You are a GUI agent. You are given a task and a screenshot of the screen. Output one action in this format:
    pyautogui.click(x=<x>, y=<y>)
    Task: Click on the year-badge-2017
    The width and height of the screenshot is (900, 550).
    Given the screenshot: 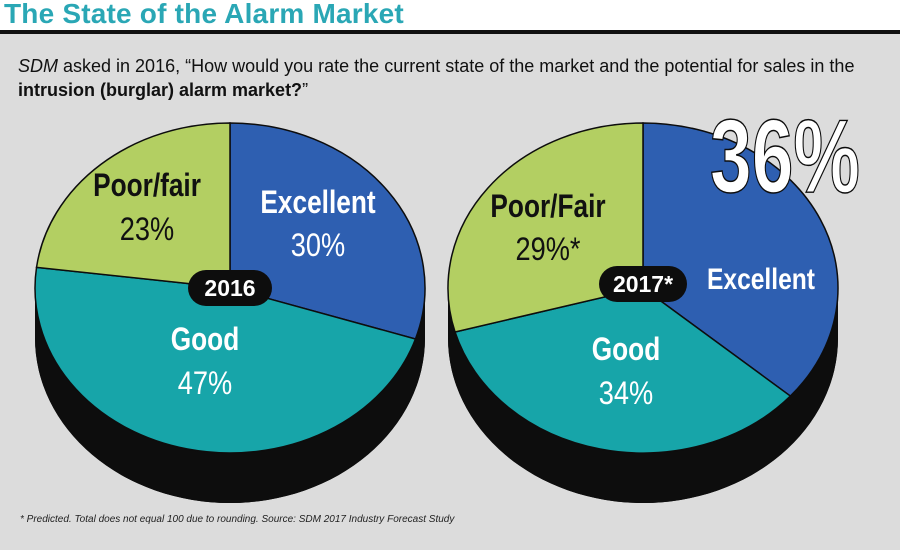 What is the action you would take?
    pyautogui.click(x=643, y=284)
    